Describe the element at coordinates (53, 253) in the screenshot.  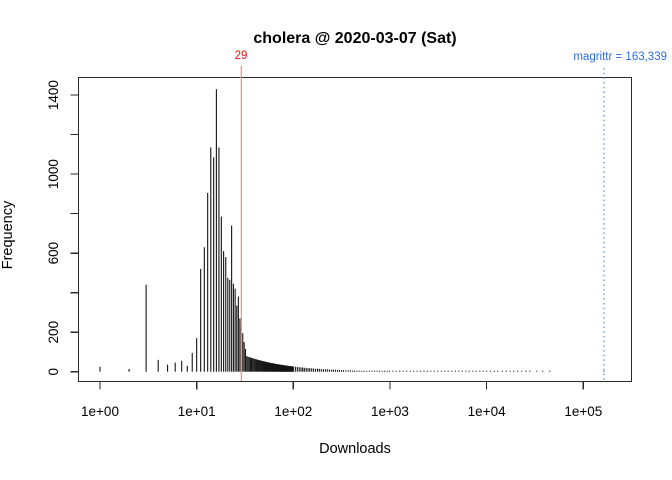
I see `y-tick-label: 600` at that location.